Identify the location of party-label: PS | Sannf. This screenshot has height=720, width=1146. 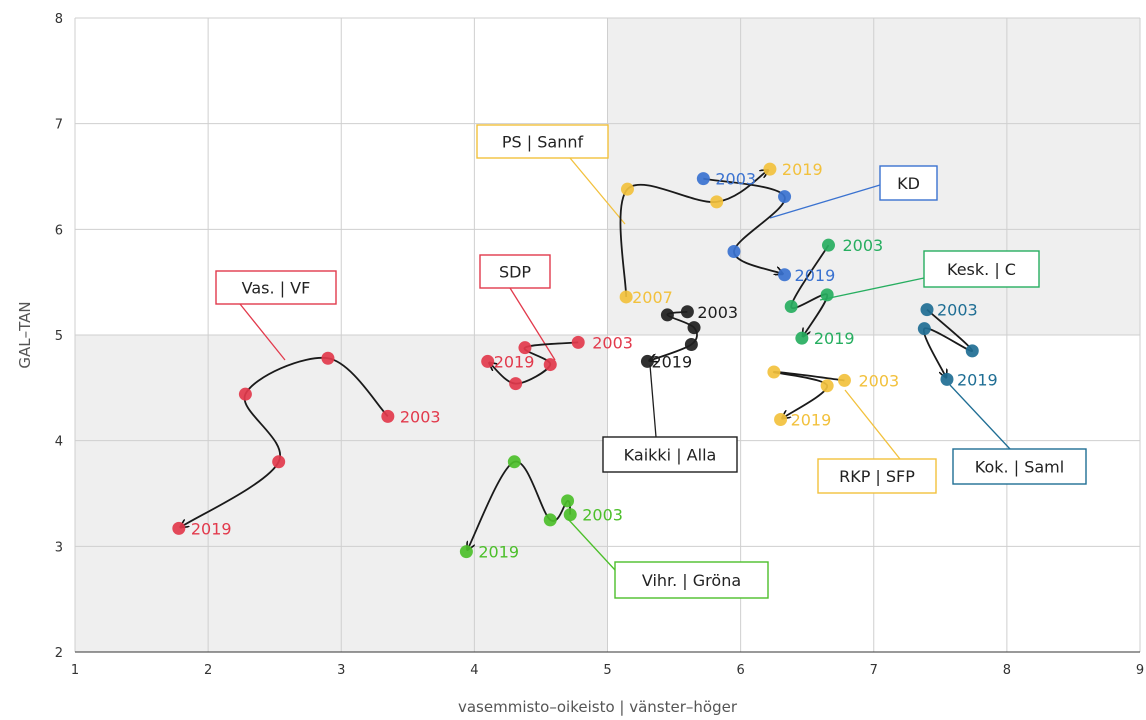
(543, 142).